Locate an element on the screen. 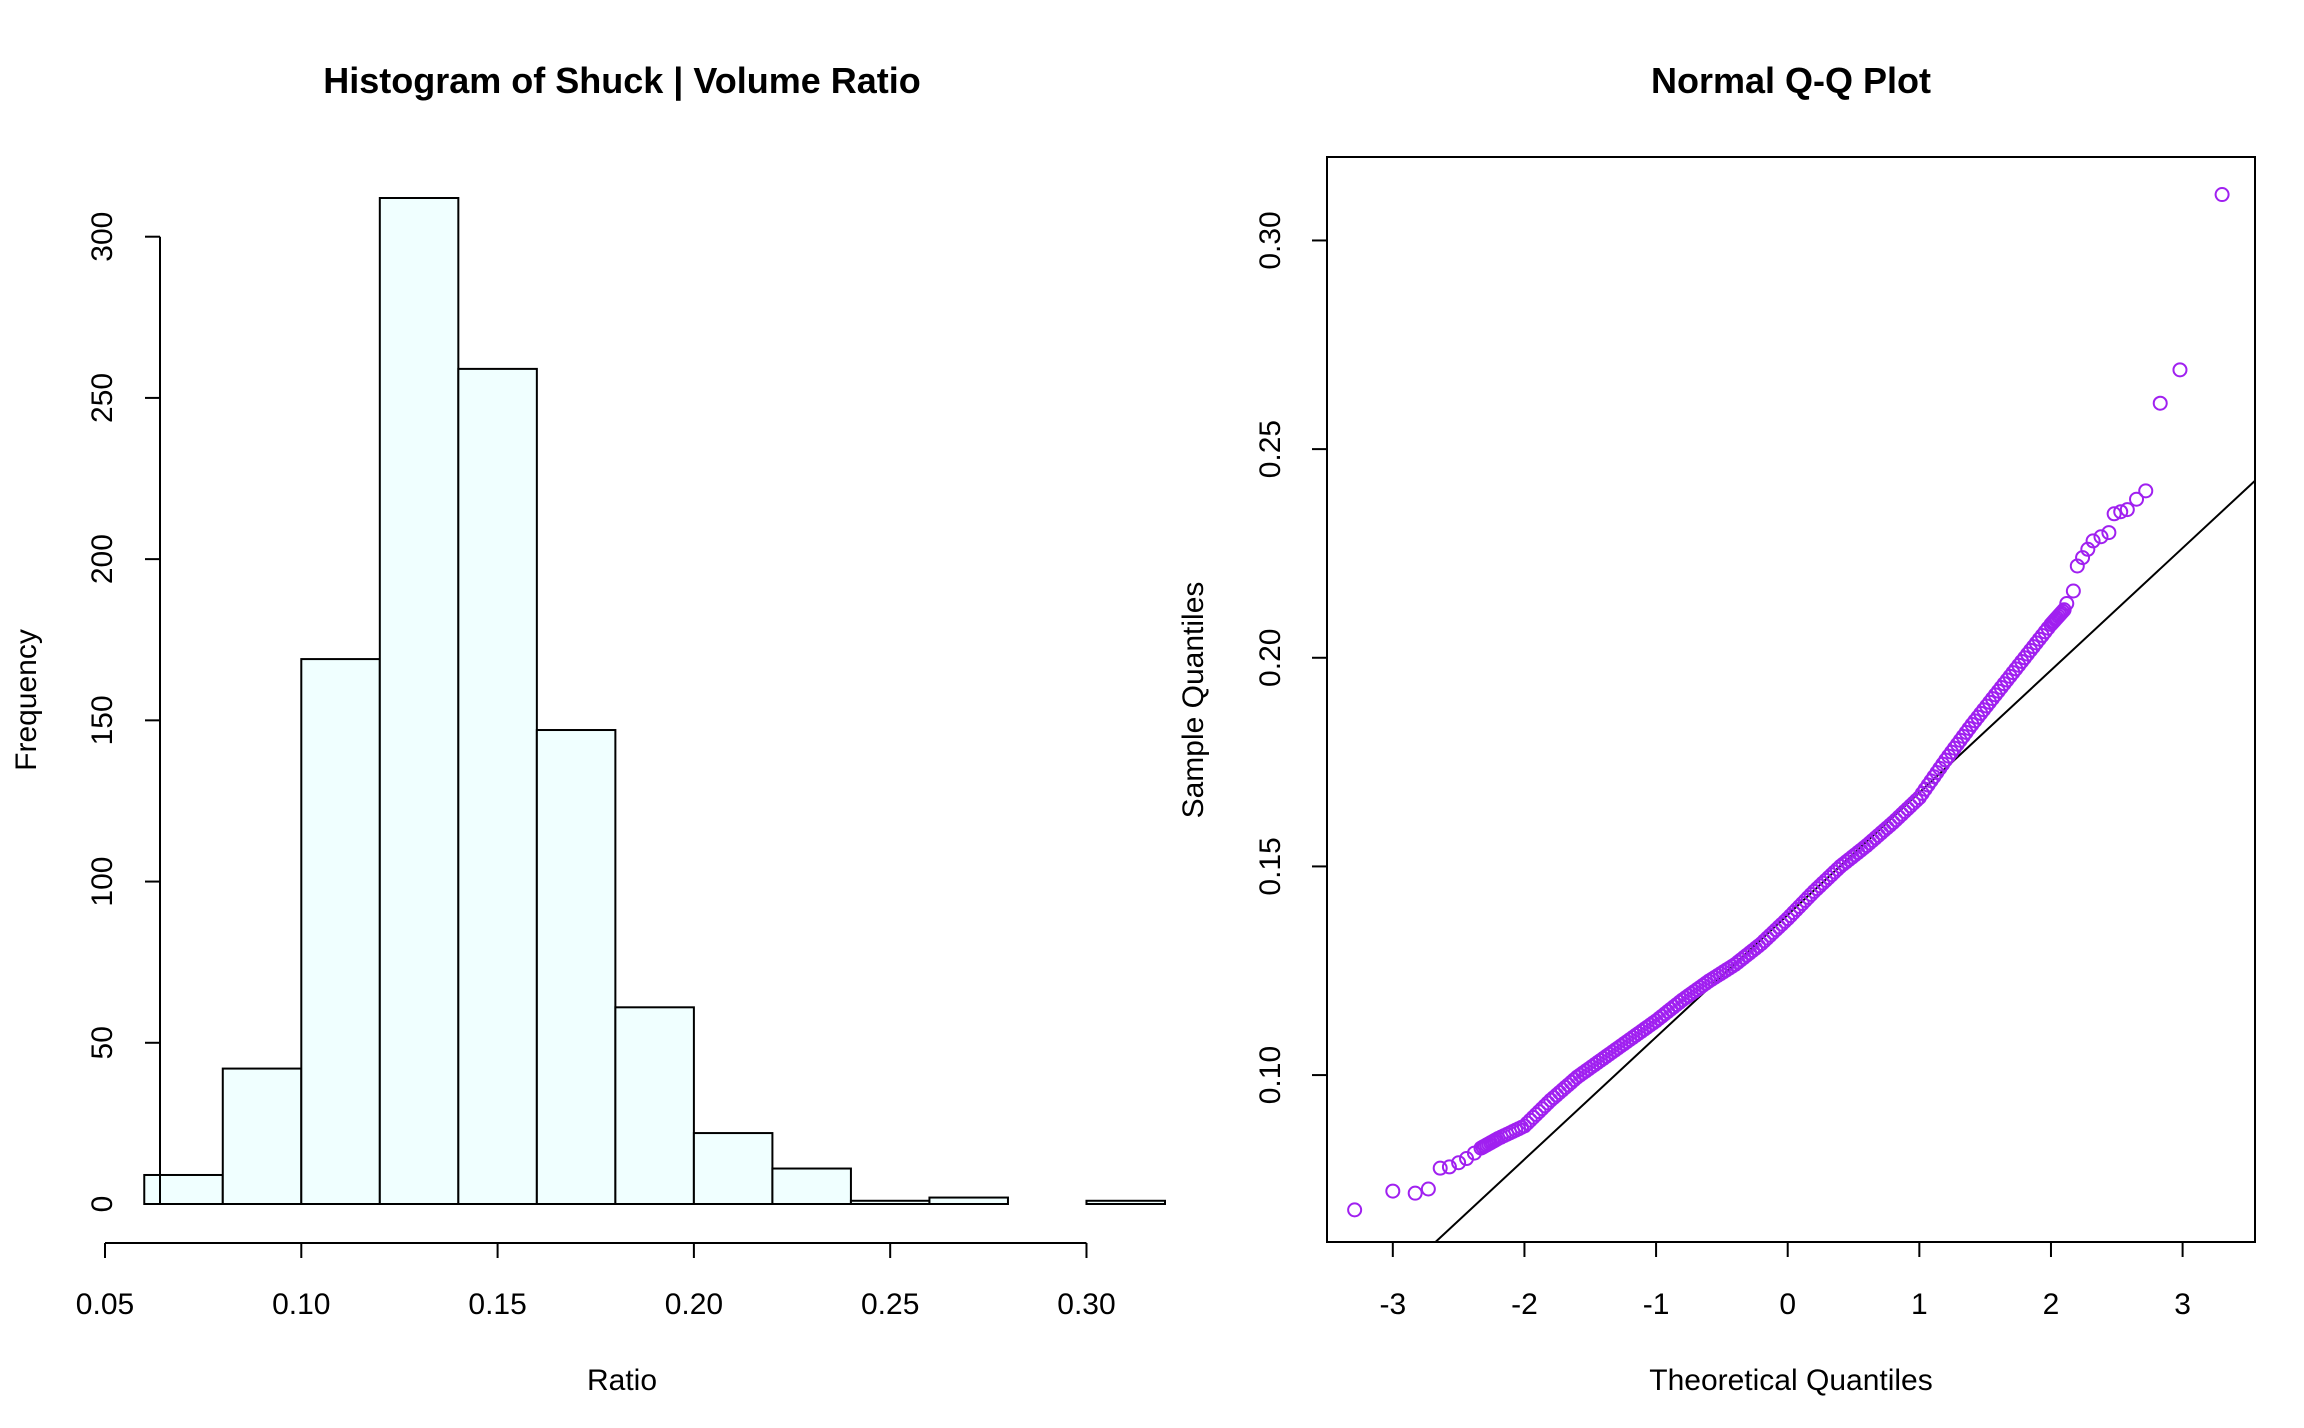 The width and height of the screenshot is (2304, 1428). histogram-y-axis: 0 50 100 150 200 250 300 is located at coordinates (123, 712).